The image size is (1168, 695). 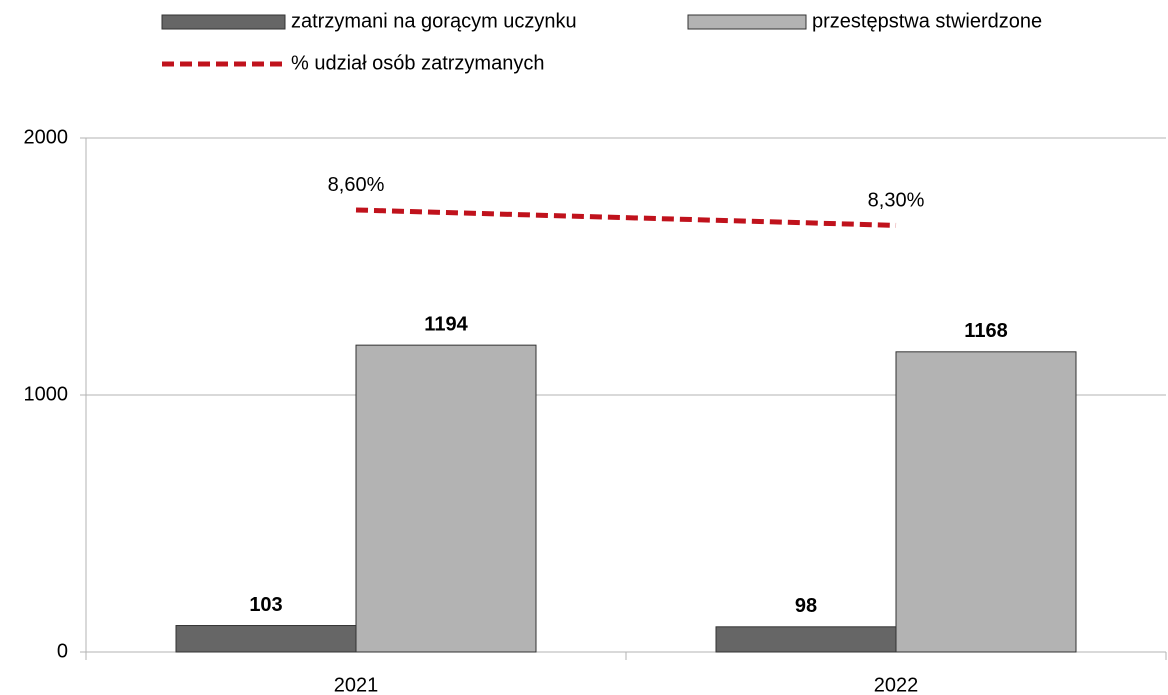 I want to click on legend-label: przestępstwa stwierdzone, so click(x=927, y=21).